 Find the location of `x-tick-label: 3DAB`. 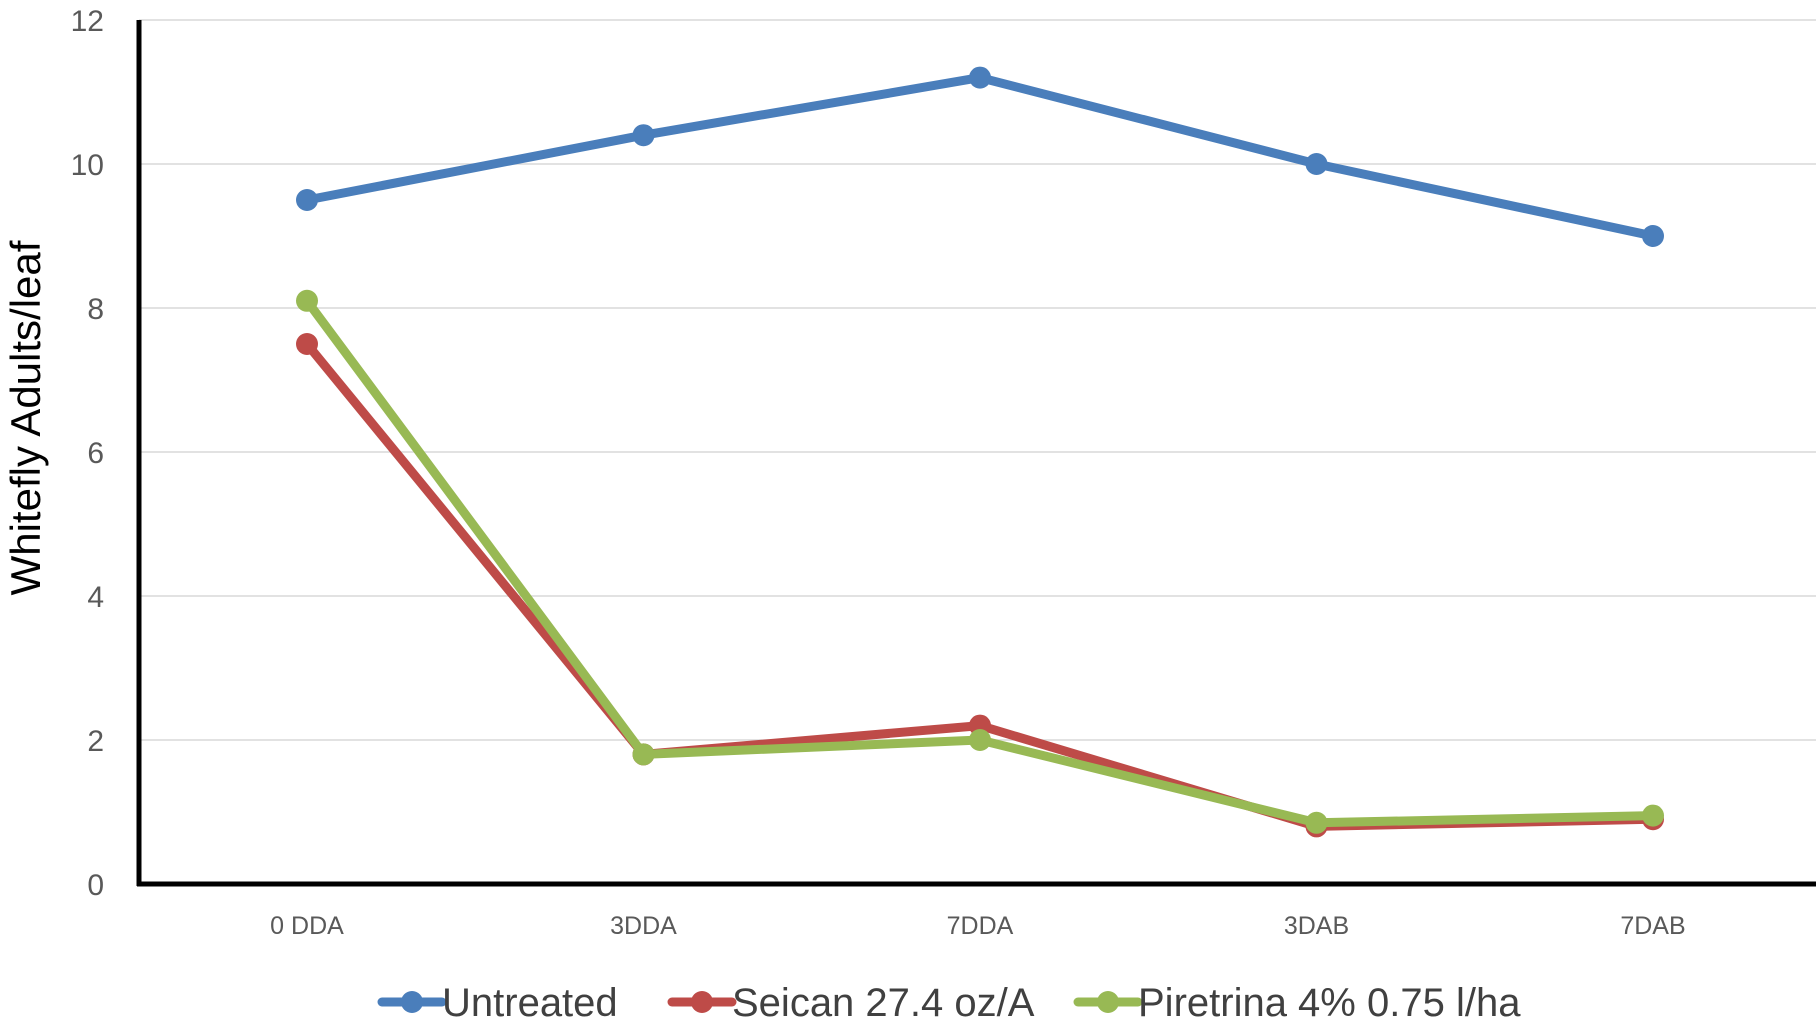

x-tick-label: 3DAB is located at coordinates (1316, 926).